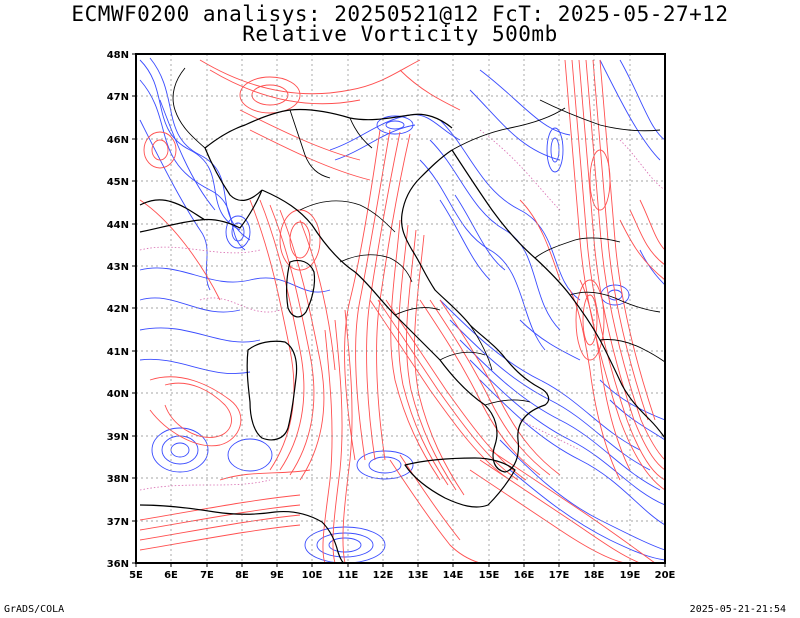 The image size is (800, 618). Describe the element at coordinates (118, 479) in the screenshot. I see `lat-label: 38N` at that location.